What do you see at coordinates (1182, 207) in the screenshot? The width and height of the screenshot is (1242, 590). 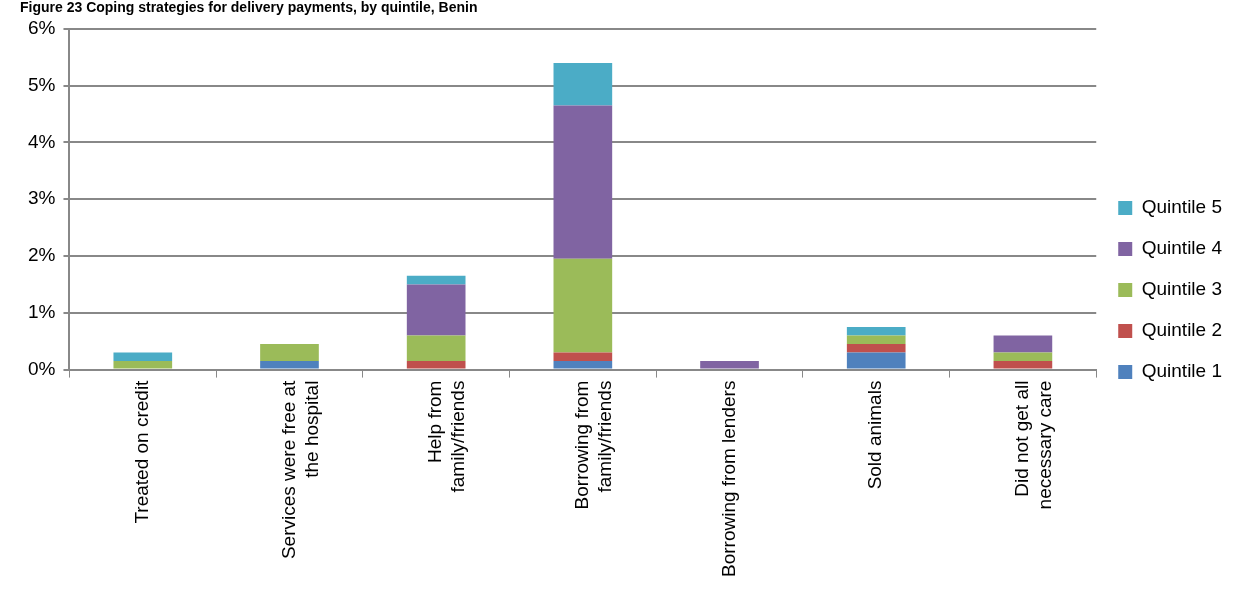 I see `legend-label: Quintile 5` at bounding box center [1182, 207].